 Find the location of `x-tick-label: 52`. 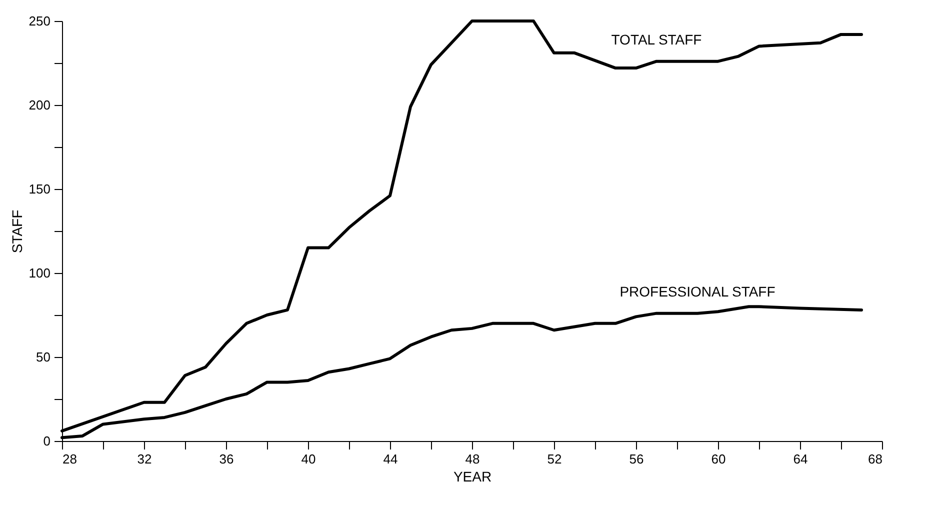

x-tick-label: 52 is located at coordinates (554, 459).